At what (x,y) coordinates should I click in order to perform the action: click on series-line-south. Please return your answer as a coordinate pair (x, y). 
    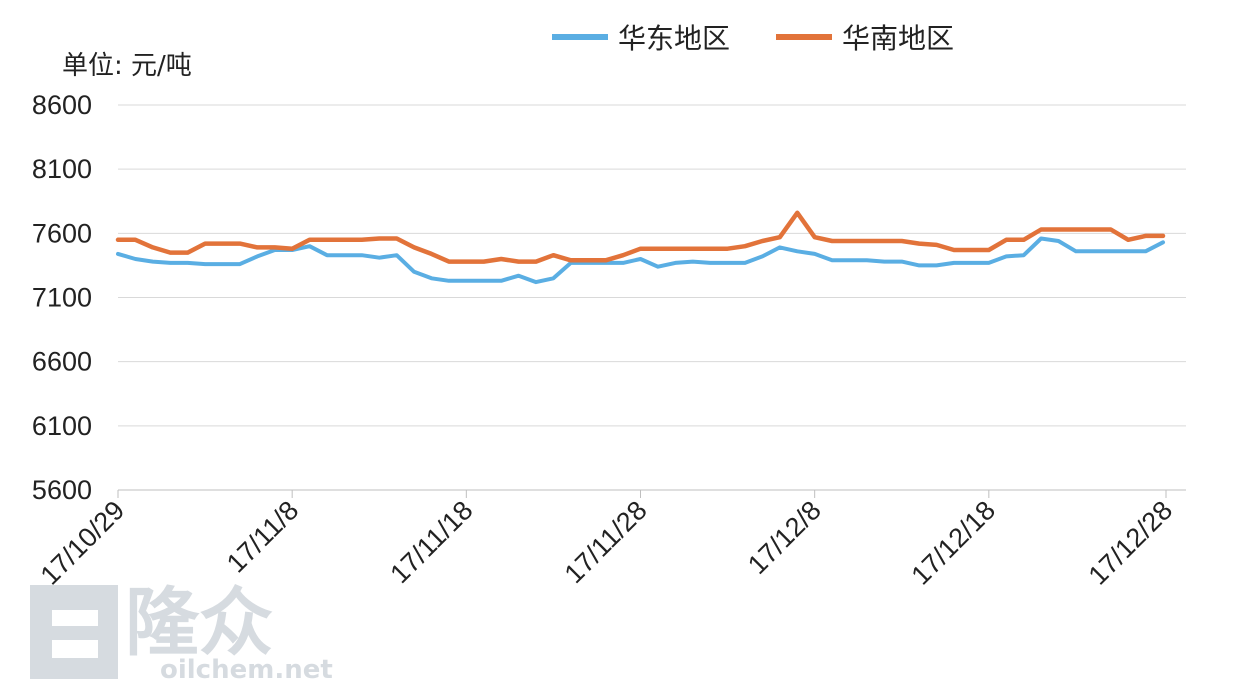
    Looking at the image, I should click on (640, 237).